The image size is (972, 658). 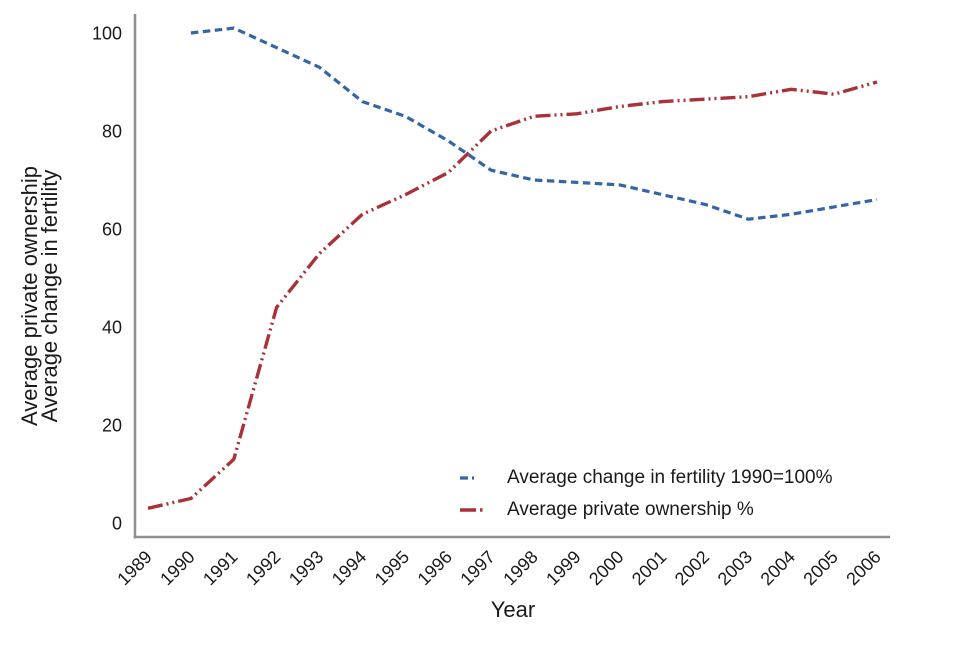 I want to click on y-axis-title-line2: Average change in fertility, so click(x=49, y=296).